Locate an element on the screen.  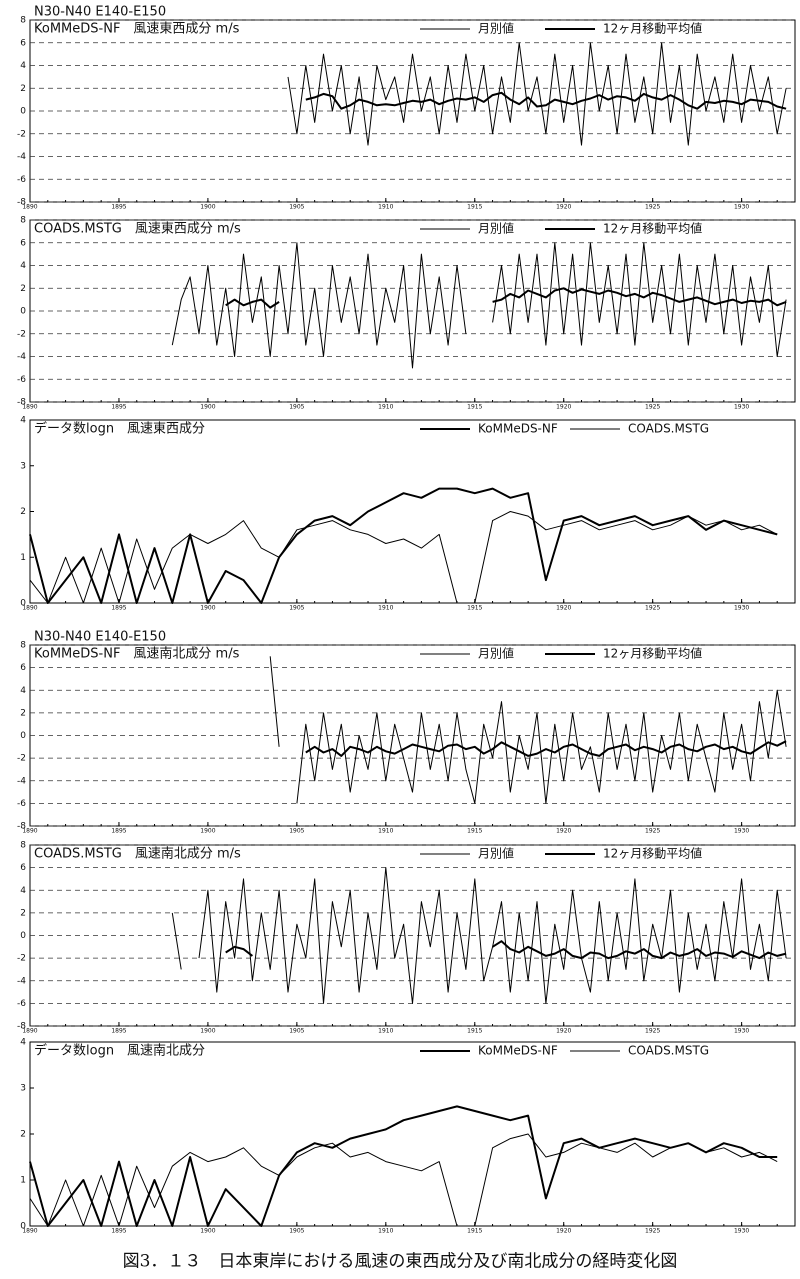
legend-label: COADS.MSTG is located at coordinates (668, 1051).